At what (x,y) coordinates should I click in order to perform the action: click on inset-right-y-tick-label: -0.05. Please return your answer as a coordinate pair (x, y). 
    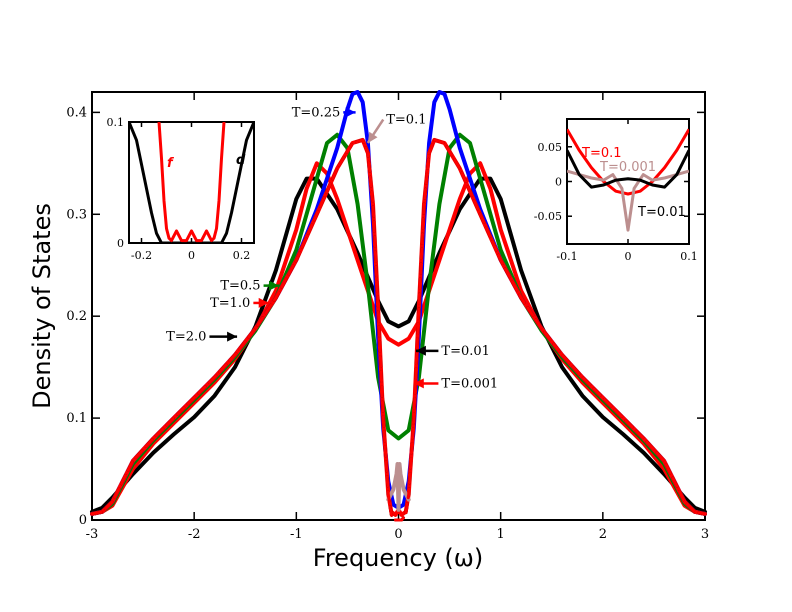
    Looking at the image, I should click on (548, 216).